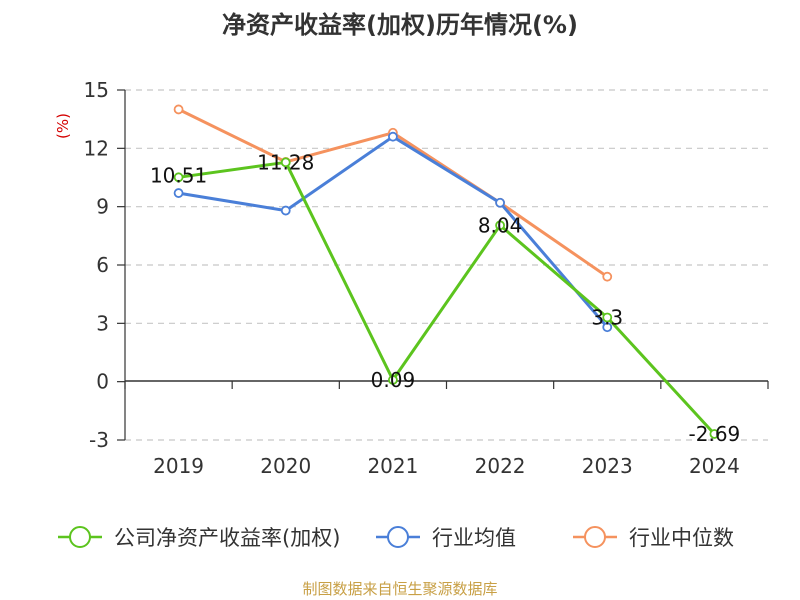 This screenshot has width=800, height=600. Describe the element at coordinates (102, 323) in the screenshot. I see `y-tick-label-3: 3` at that location.